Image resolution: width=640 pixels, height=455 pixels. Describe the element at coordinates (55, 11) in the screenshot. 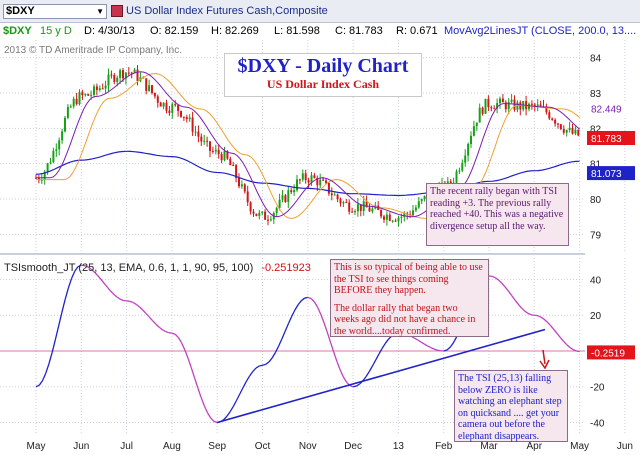

I see `symbol-input: $DXY ▼` at that location.